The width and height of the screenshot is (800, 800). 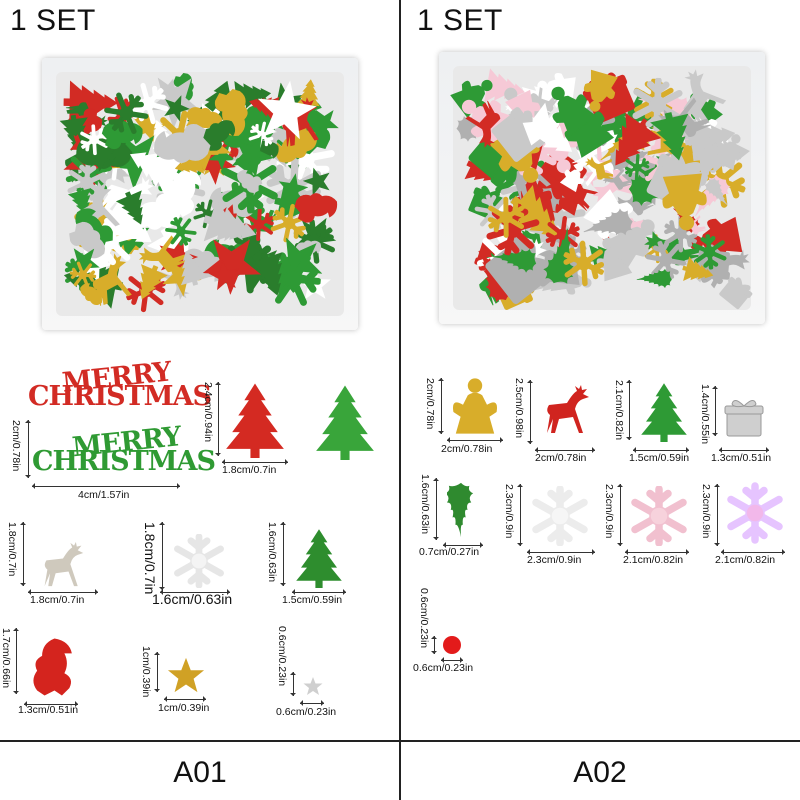 What do you see at coordinates (345, 422) in the screenshot?
I see `tree-green-piece` at bounding box center [345, 422].